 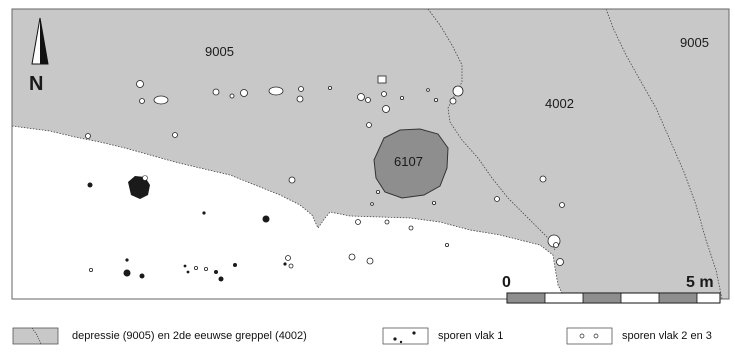 What do you see at coordinates (667, 336) in the screenshot?
I see `legend-label-sporen23: sporen vlak 2 en 3` at bounding box center [667, 336].